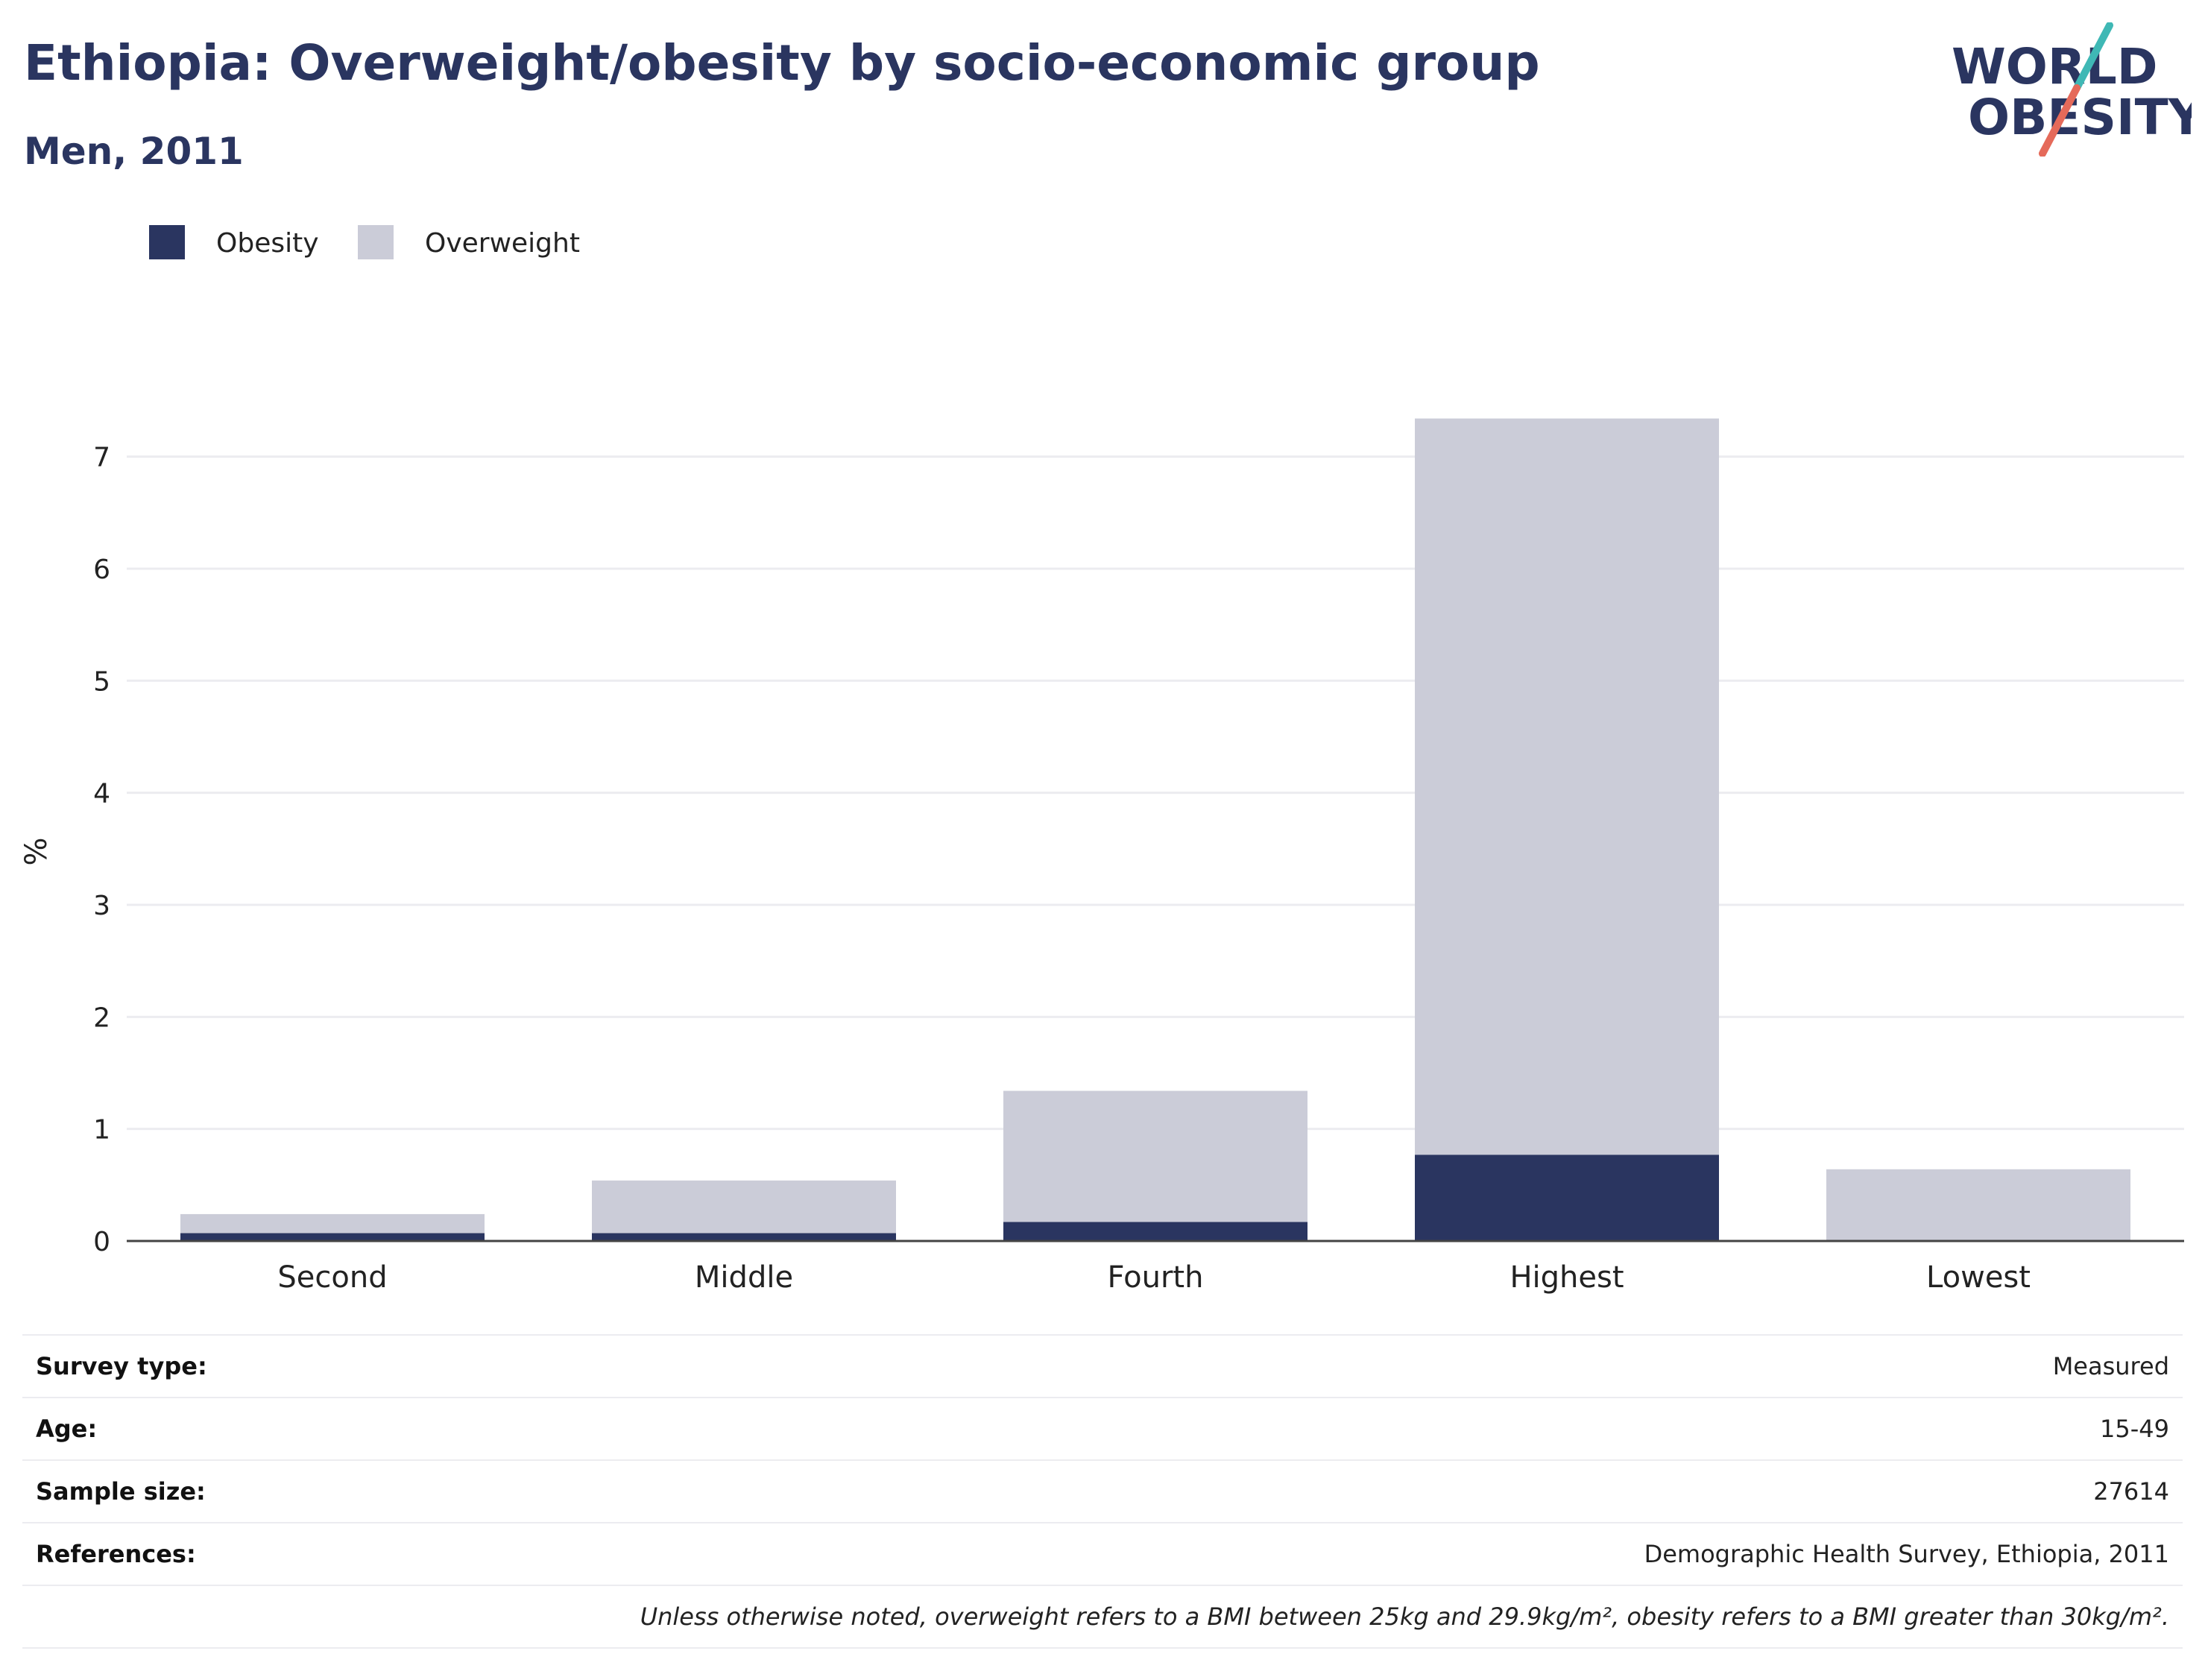  Describe the element at coordinates (1978, 1205) in the screenshot. I see `bar-overweight-lowest` at that location.